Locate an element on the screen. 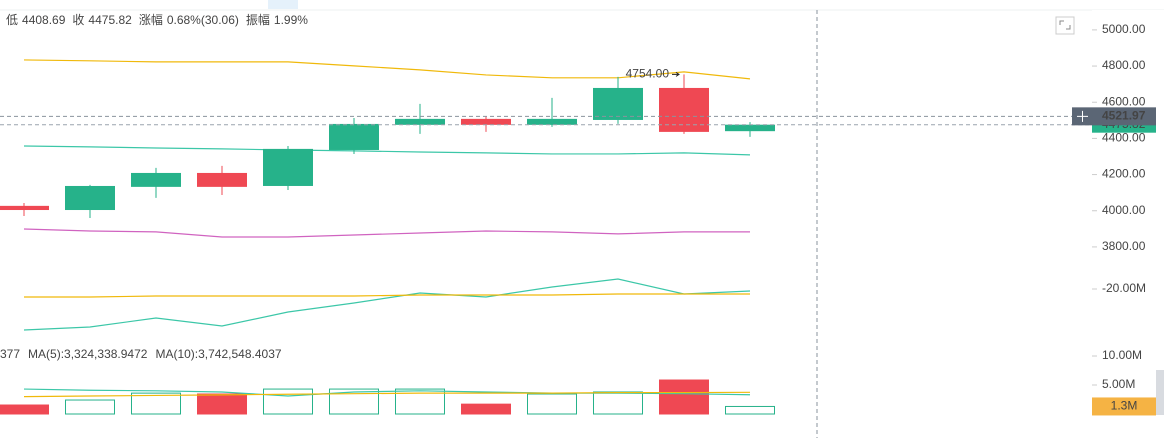 This screenshot has width=1164, height=438. y-tick-label: 4200.00 is located at coordinates (1124, 174).